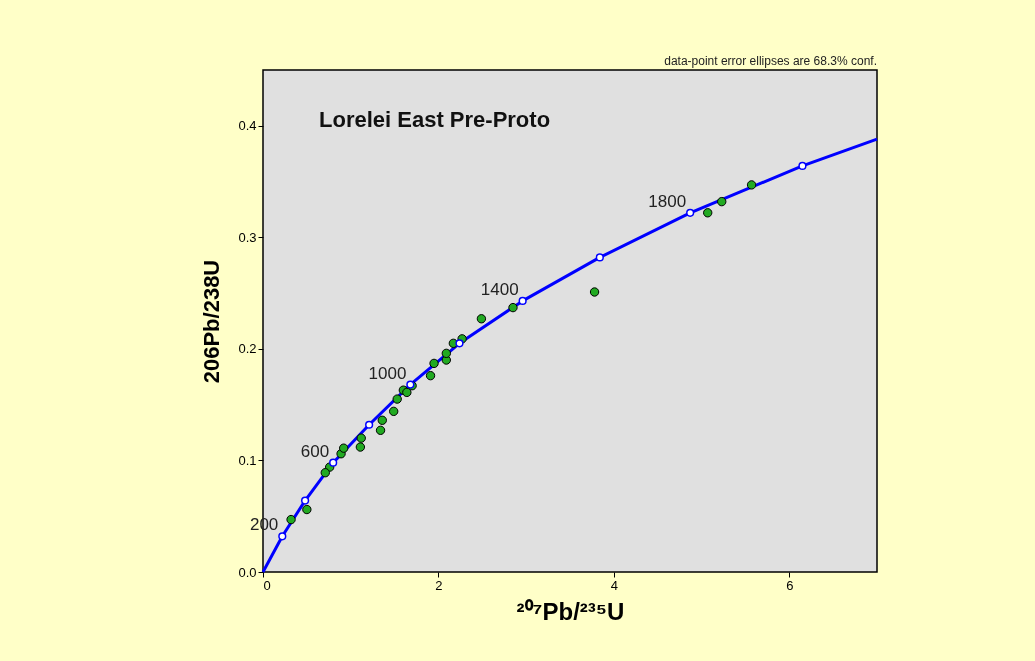 This screenshot has width=1035, height=661. What do you see at coordinates (247, 126) in the screenshot?
I see `y-tick-label: 0.4` at bounding box center [247, 126].